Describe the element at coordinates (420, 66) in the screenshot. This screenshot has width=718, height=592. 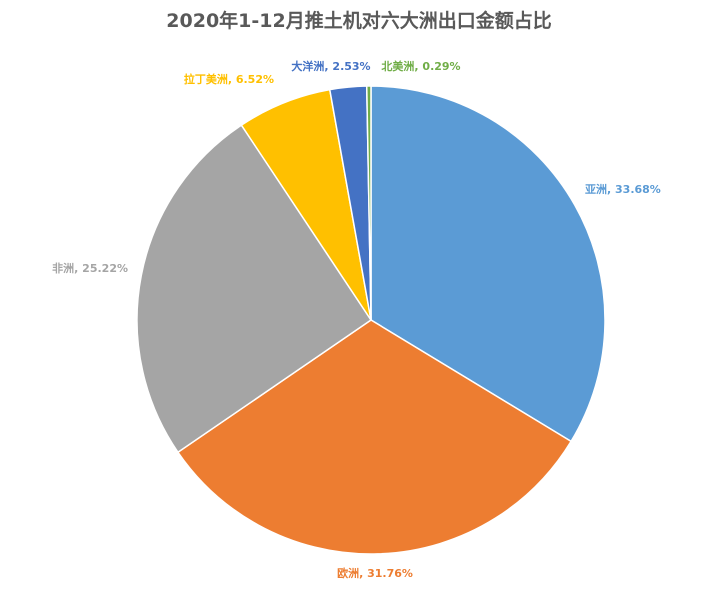
I see `data-label-6: 北美洲, 0.29%` at that location.